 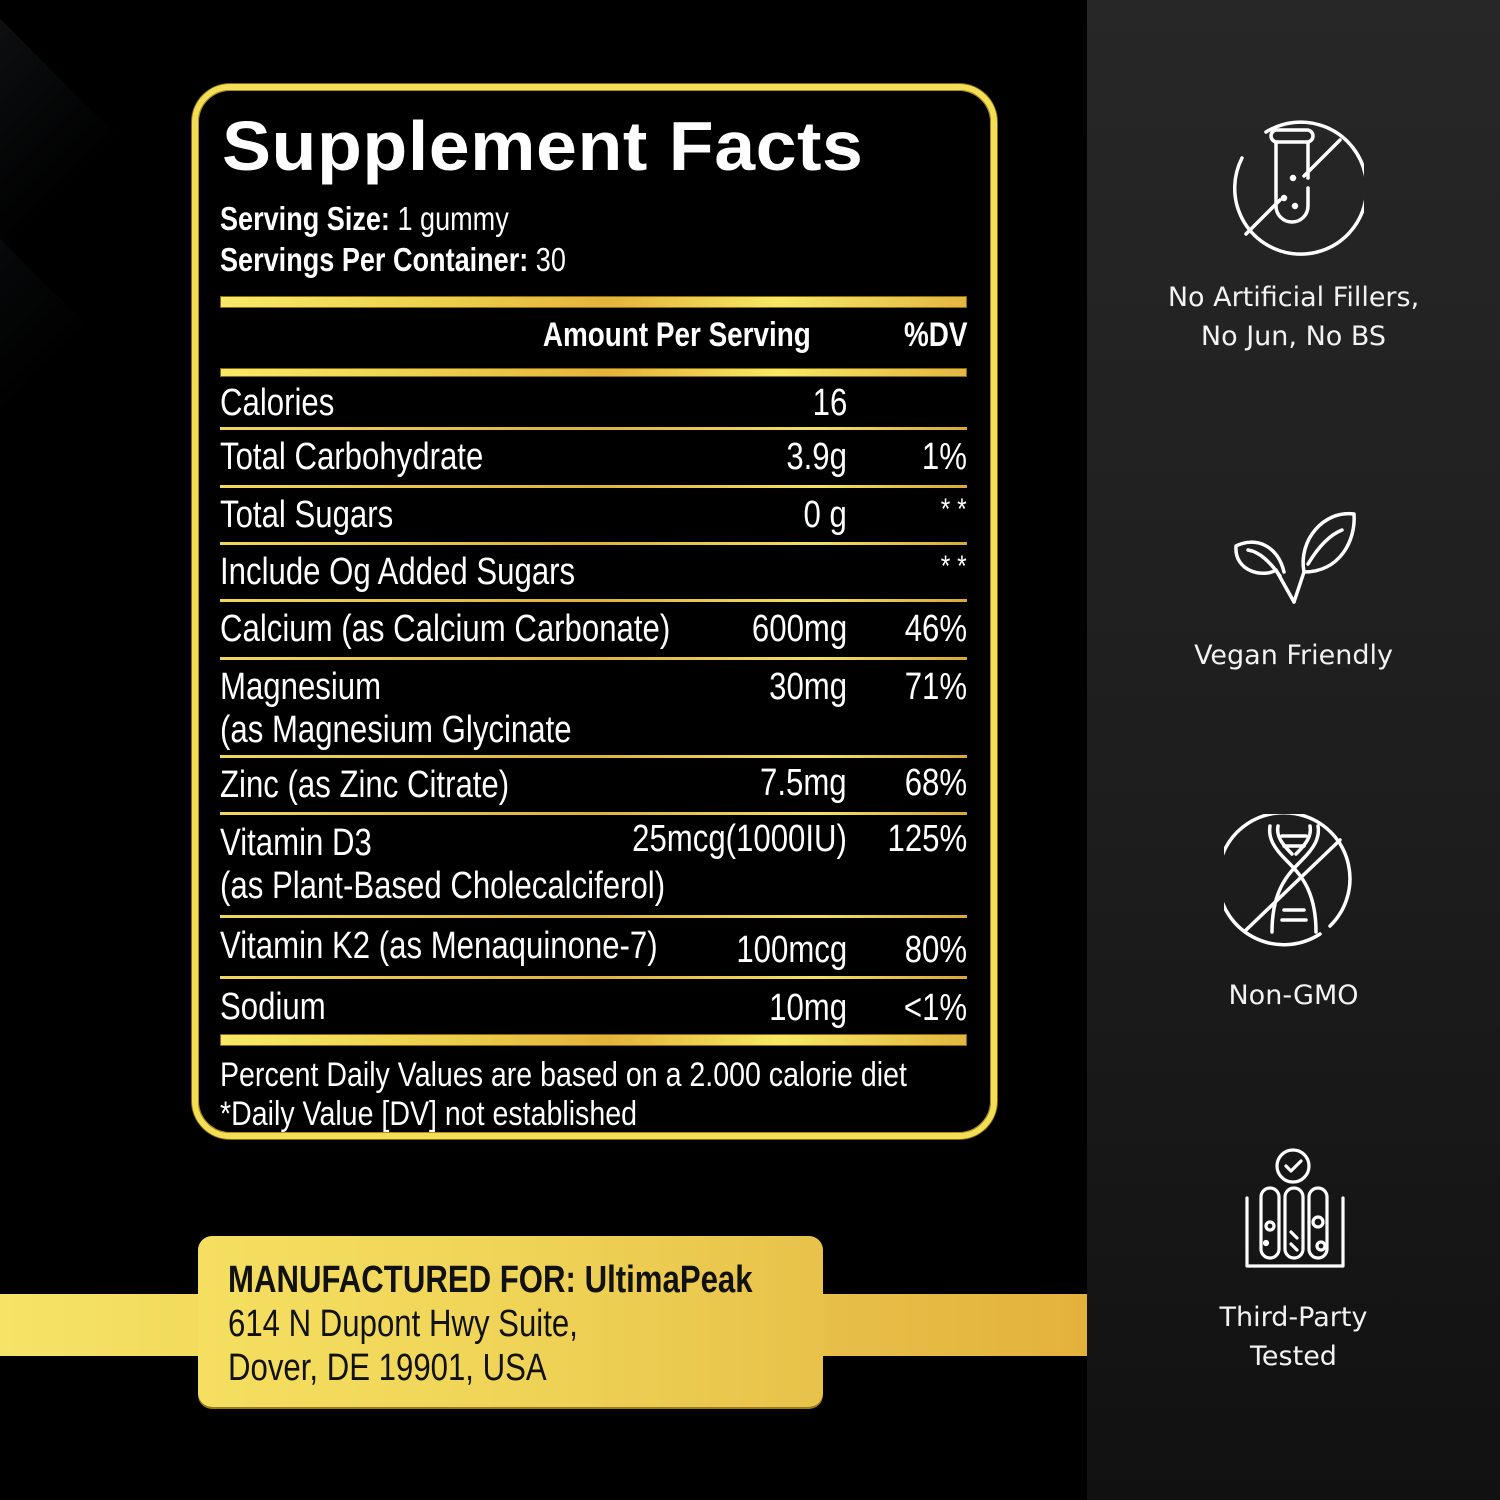 What do you see at coordinates (739, 839) in the screenshot?
I see `nutrient-amount: 25mcg(1000IU)` at bounding box center [739, 839].